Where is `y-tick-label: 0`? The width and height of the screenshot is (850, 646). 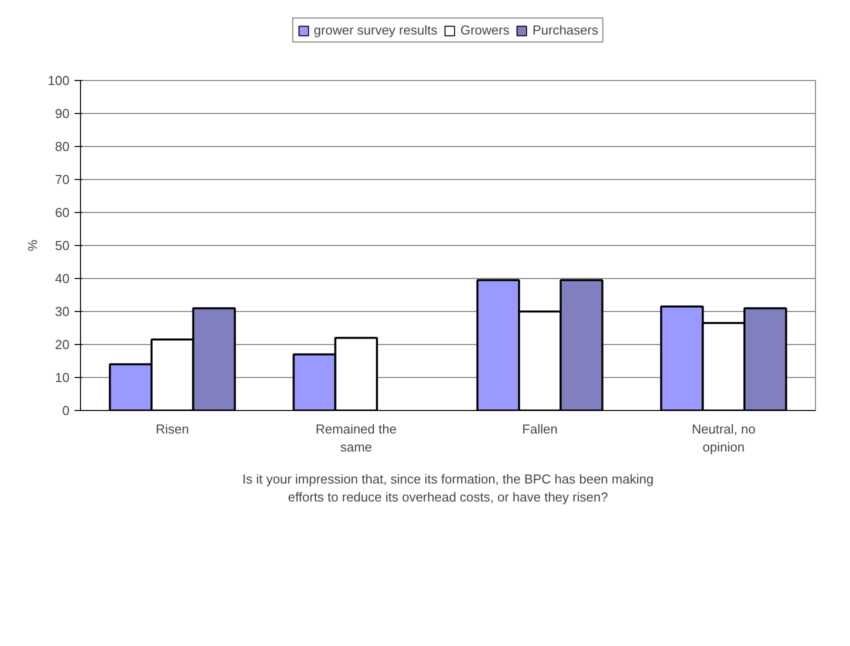
y-tick-label: 0 is located at coordinates (66, 410).